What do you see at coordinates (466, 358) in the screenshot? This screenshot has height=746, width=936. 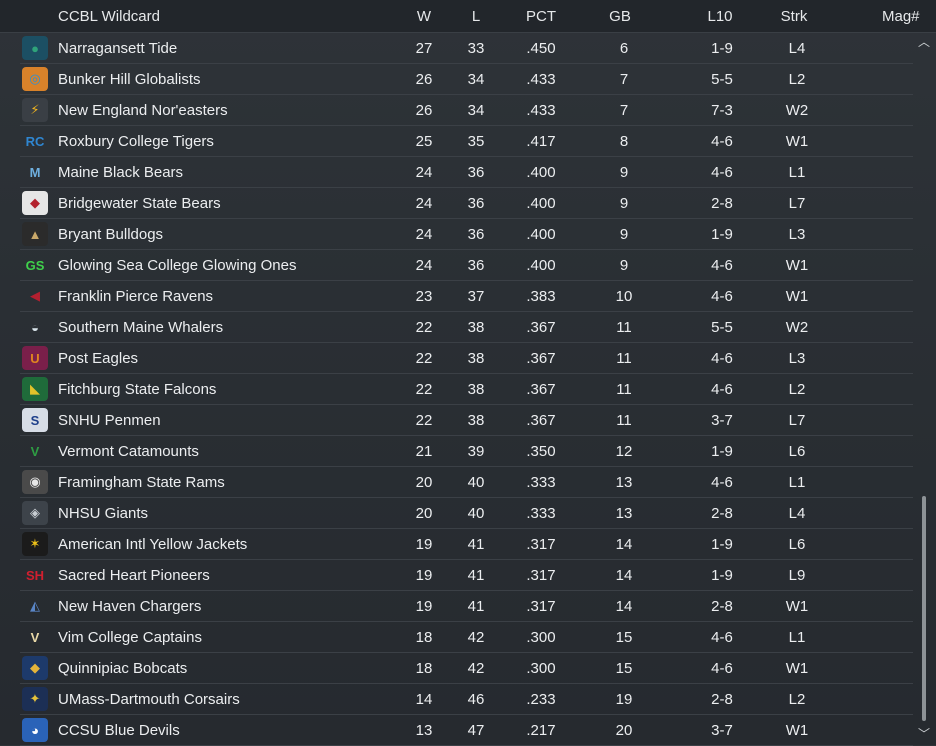 I see `table-row: U Post Eagles 22 38 .367 11 4-6 L3` at bounding box center [466, 358].